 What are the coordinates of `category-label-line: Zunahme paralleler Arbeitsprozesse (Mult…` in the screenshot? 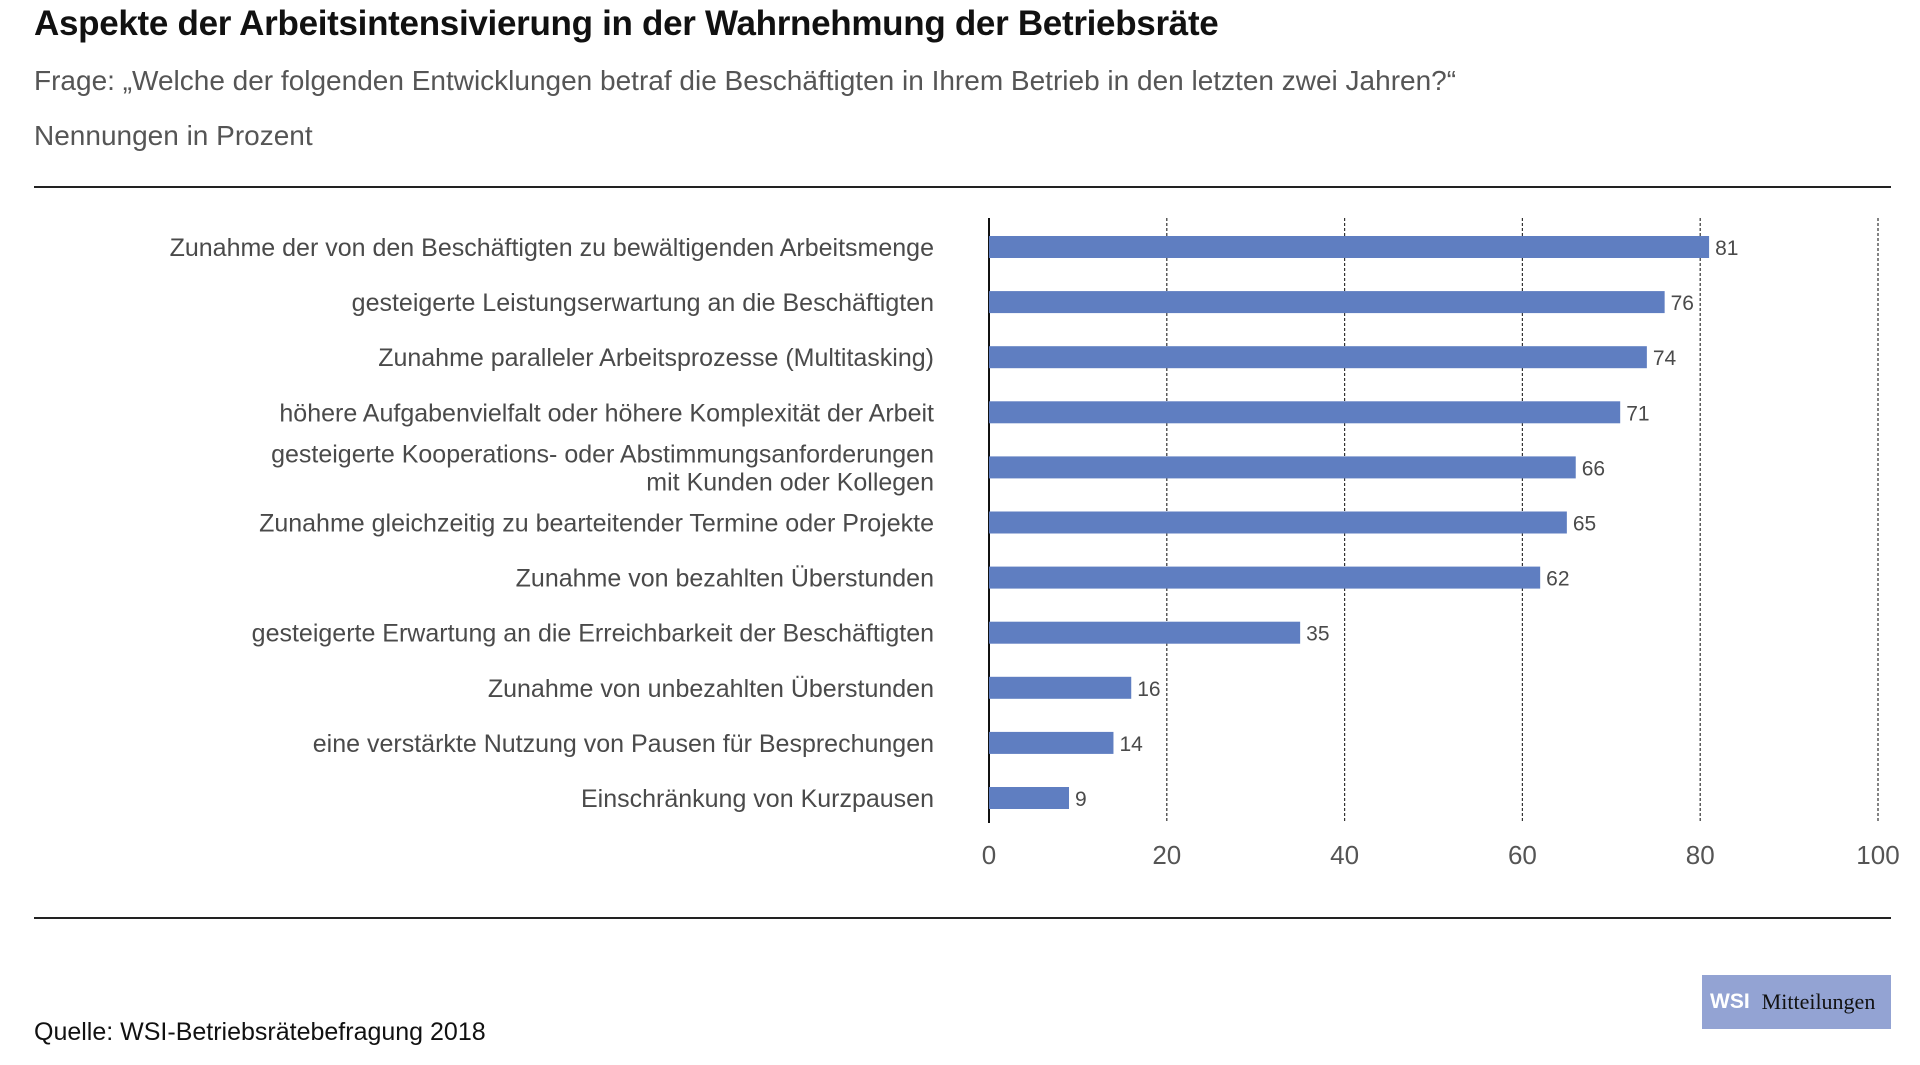 It's located at (656, 358).